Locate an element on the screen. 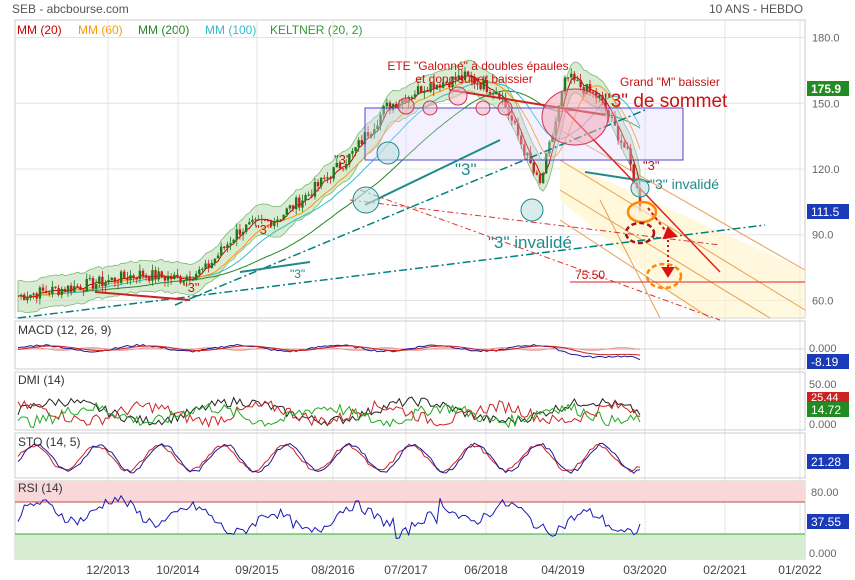 This screenshot has width=855, height=580. rsi-title: RSI (14) is located at coordinates (40, 488).